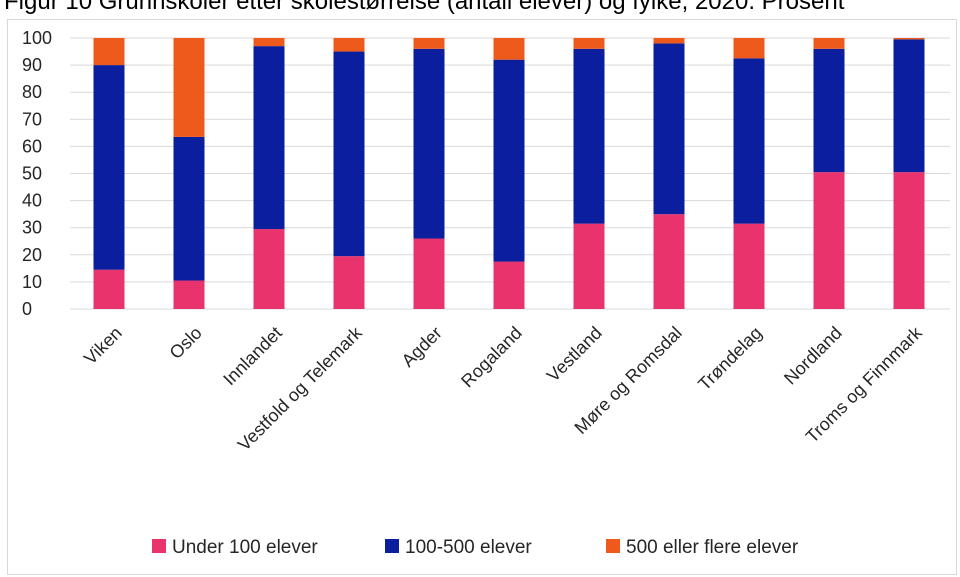  Describe the element at coordinates (712, 547) in the screenshot. I see `legend-label: 500 eller flere elever` at that location.